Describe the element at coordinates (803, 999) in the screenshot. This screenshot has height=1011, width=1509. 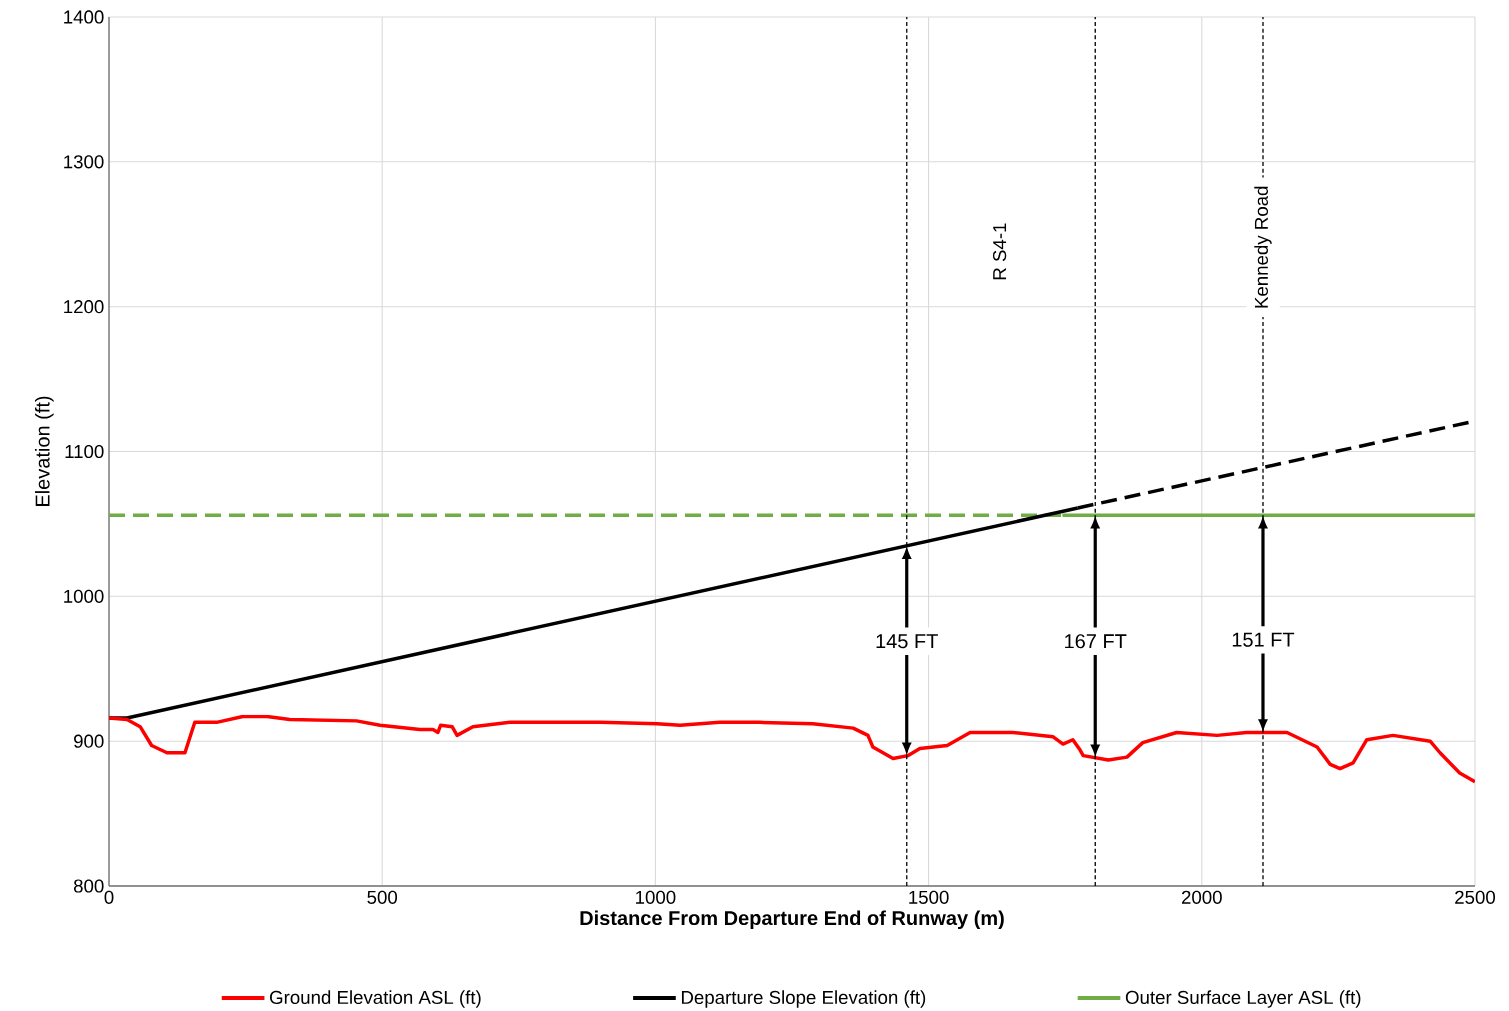
I see `legend-label: Departure Slope Elevation (ft)` at that location.